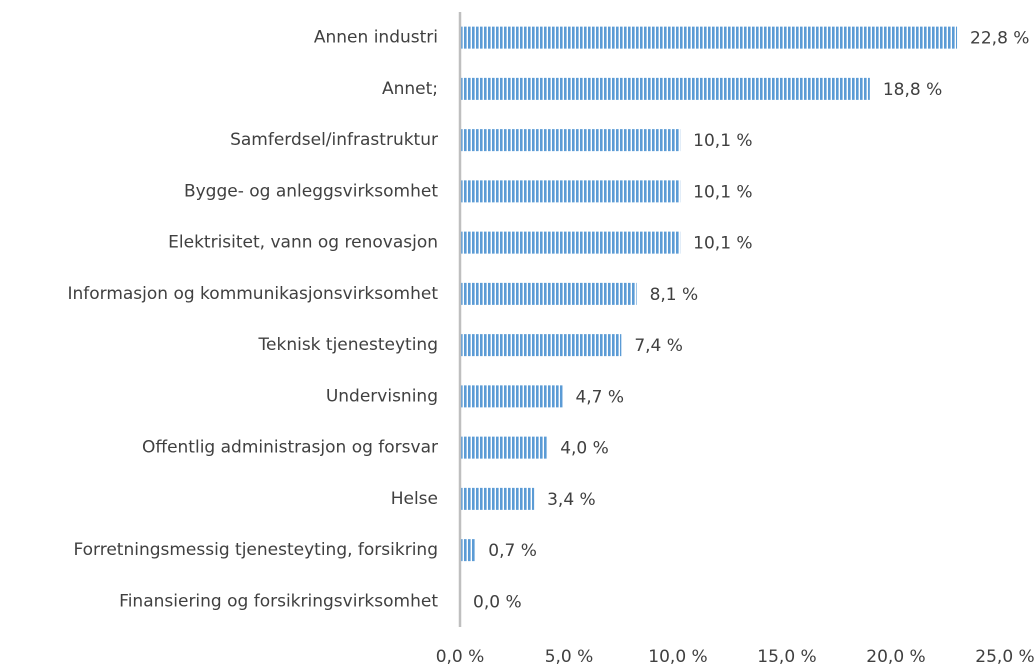 The height and width of the screenshot is (668, 1036). Describe the element at coordinates (382, 396) in the screenshot. I see `y-tick-label: Undervisning` at that location.